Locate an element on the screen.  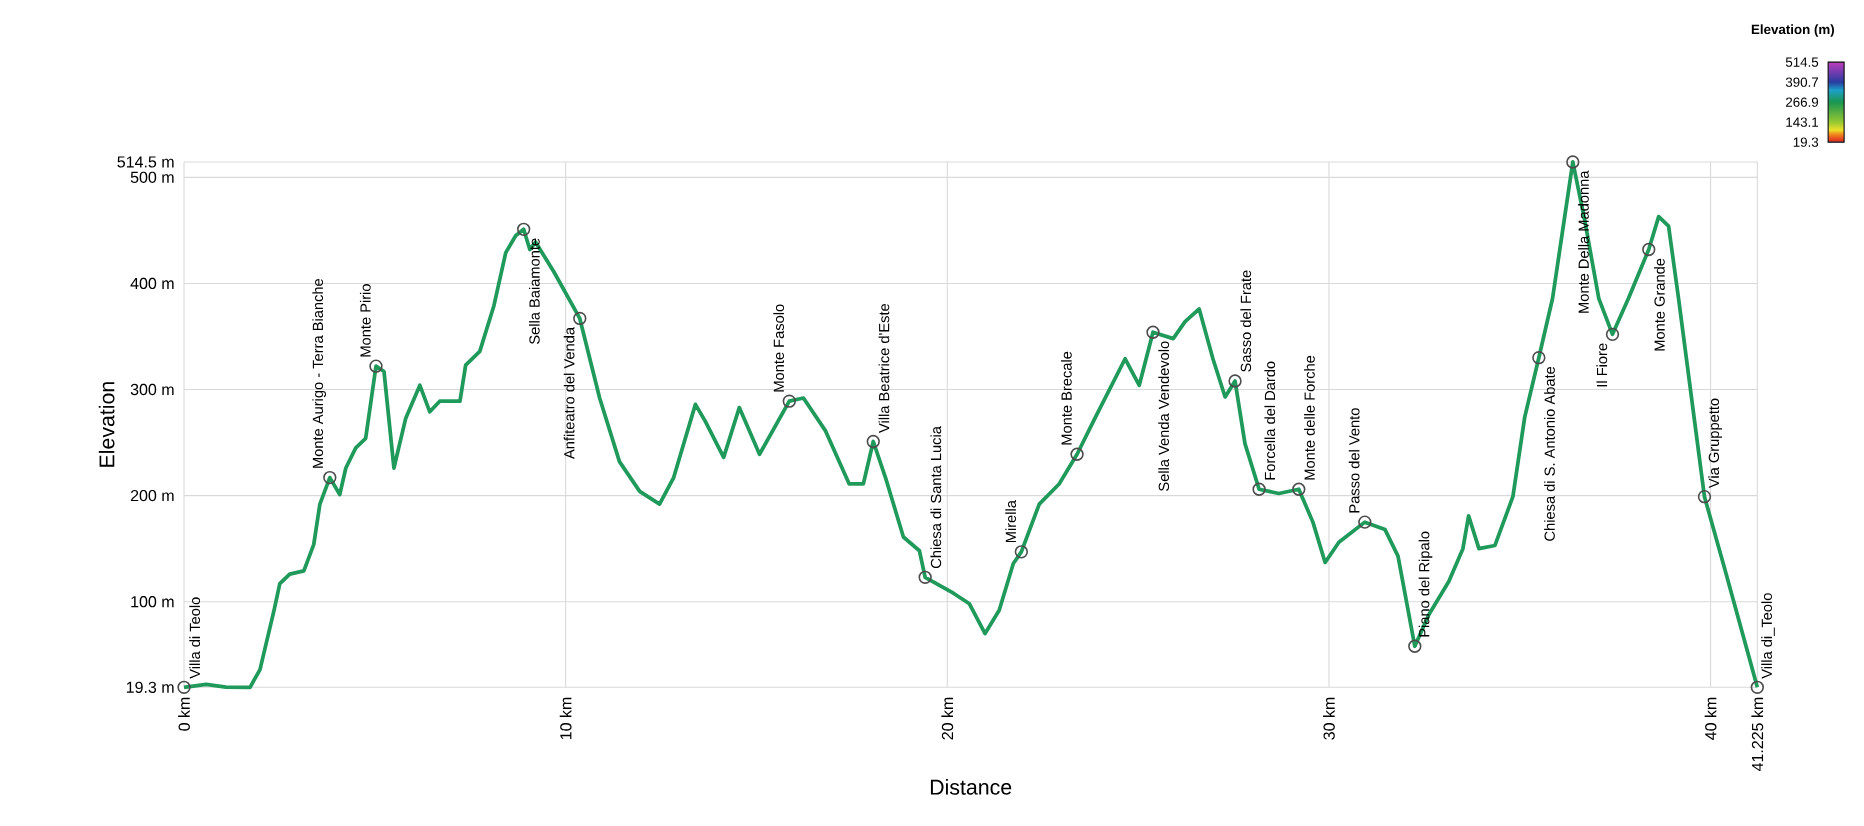
x-tick-label: 41.225 km is located at coordinates (1757, 734).